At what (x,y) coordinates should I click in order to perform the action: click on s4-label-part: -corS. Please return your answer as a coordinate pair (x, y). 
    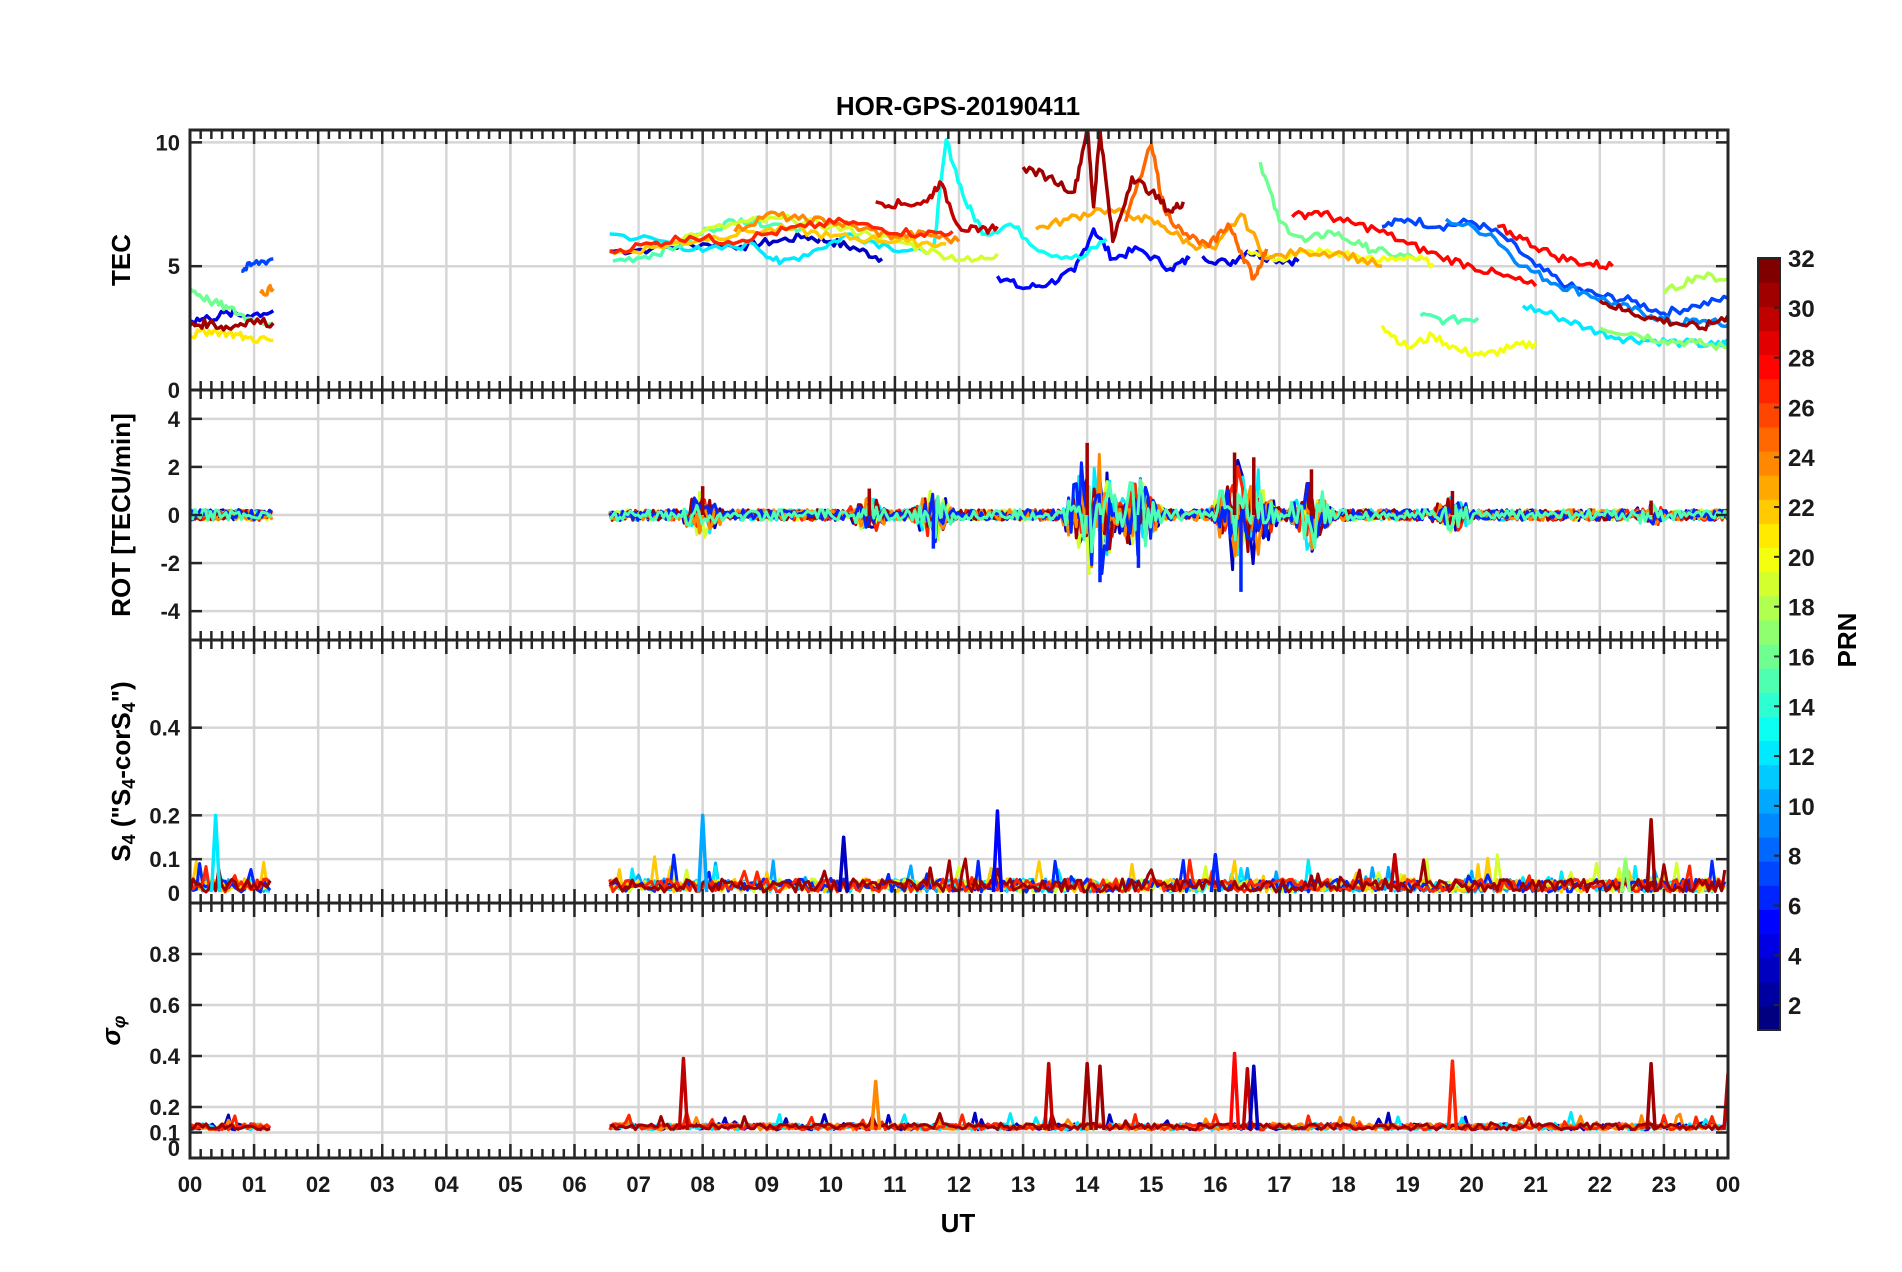
    Looking at the image, I should click on (121, 745).